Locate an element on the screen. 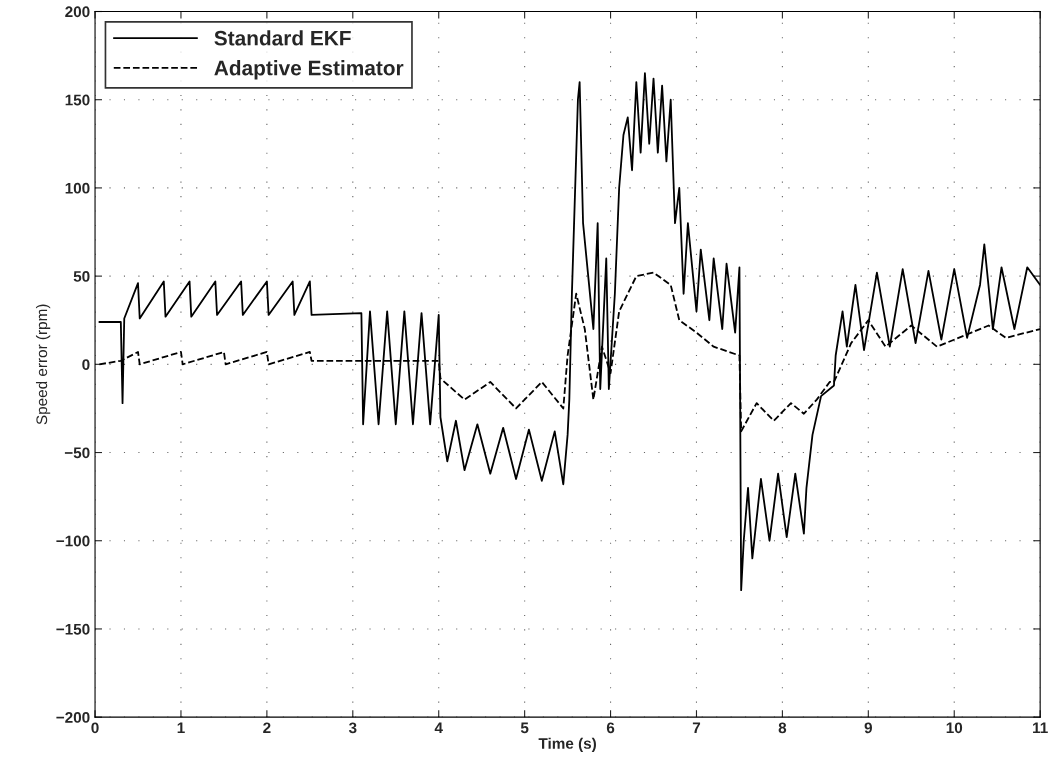 The height and width of the screenshot is (767, 1056). x-tick-label: 3 is located at coordinates (352, 728).